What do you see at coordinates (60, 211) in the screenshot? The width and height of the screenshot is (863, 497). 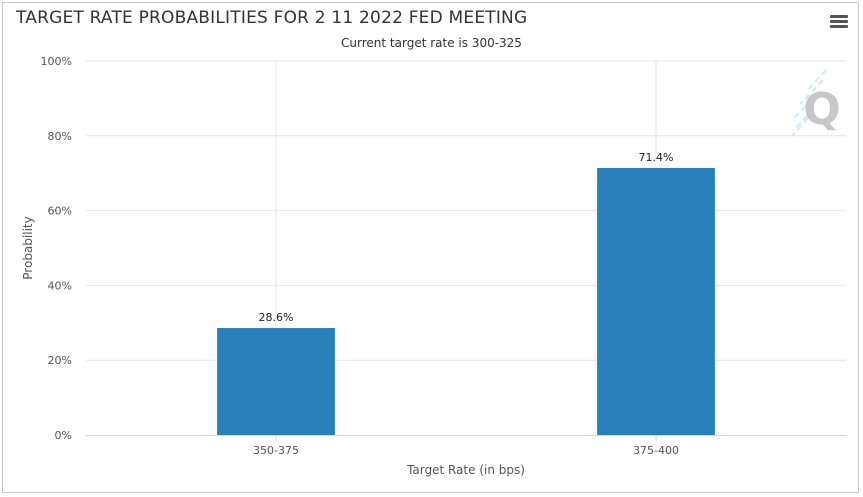 I see `y-tick-label: 60%` at bounding box center [60, 211].